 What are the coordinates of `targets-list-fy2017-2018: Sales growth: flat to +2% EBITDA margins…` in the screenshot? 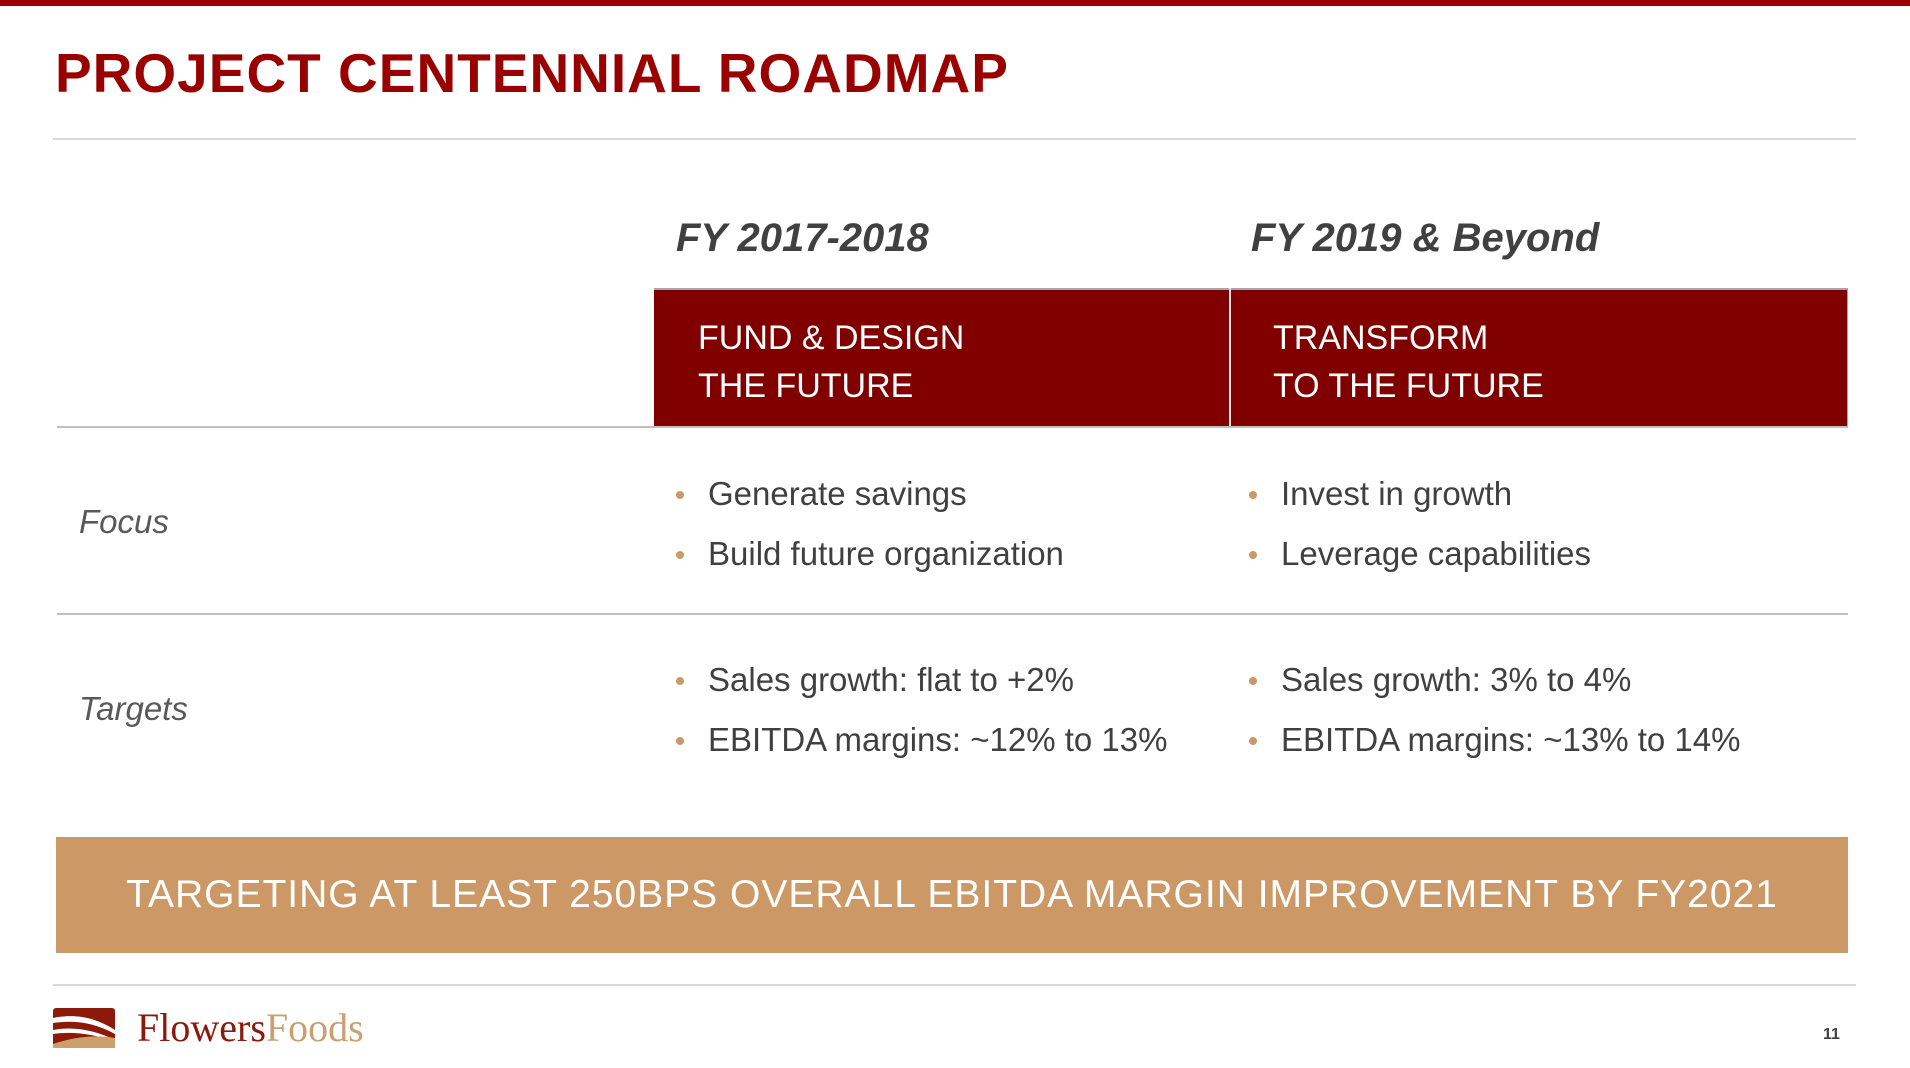 It's located at (921, 720).